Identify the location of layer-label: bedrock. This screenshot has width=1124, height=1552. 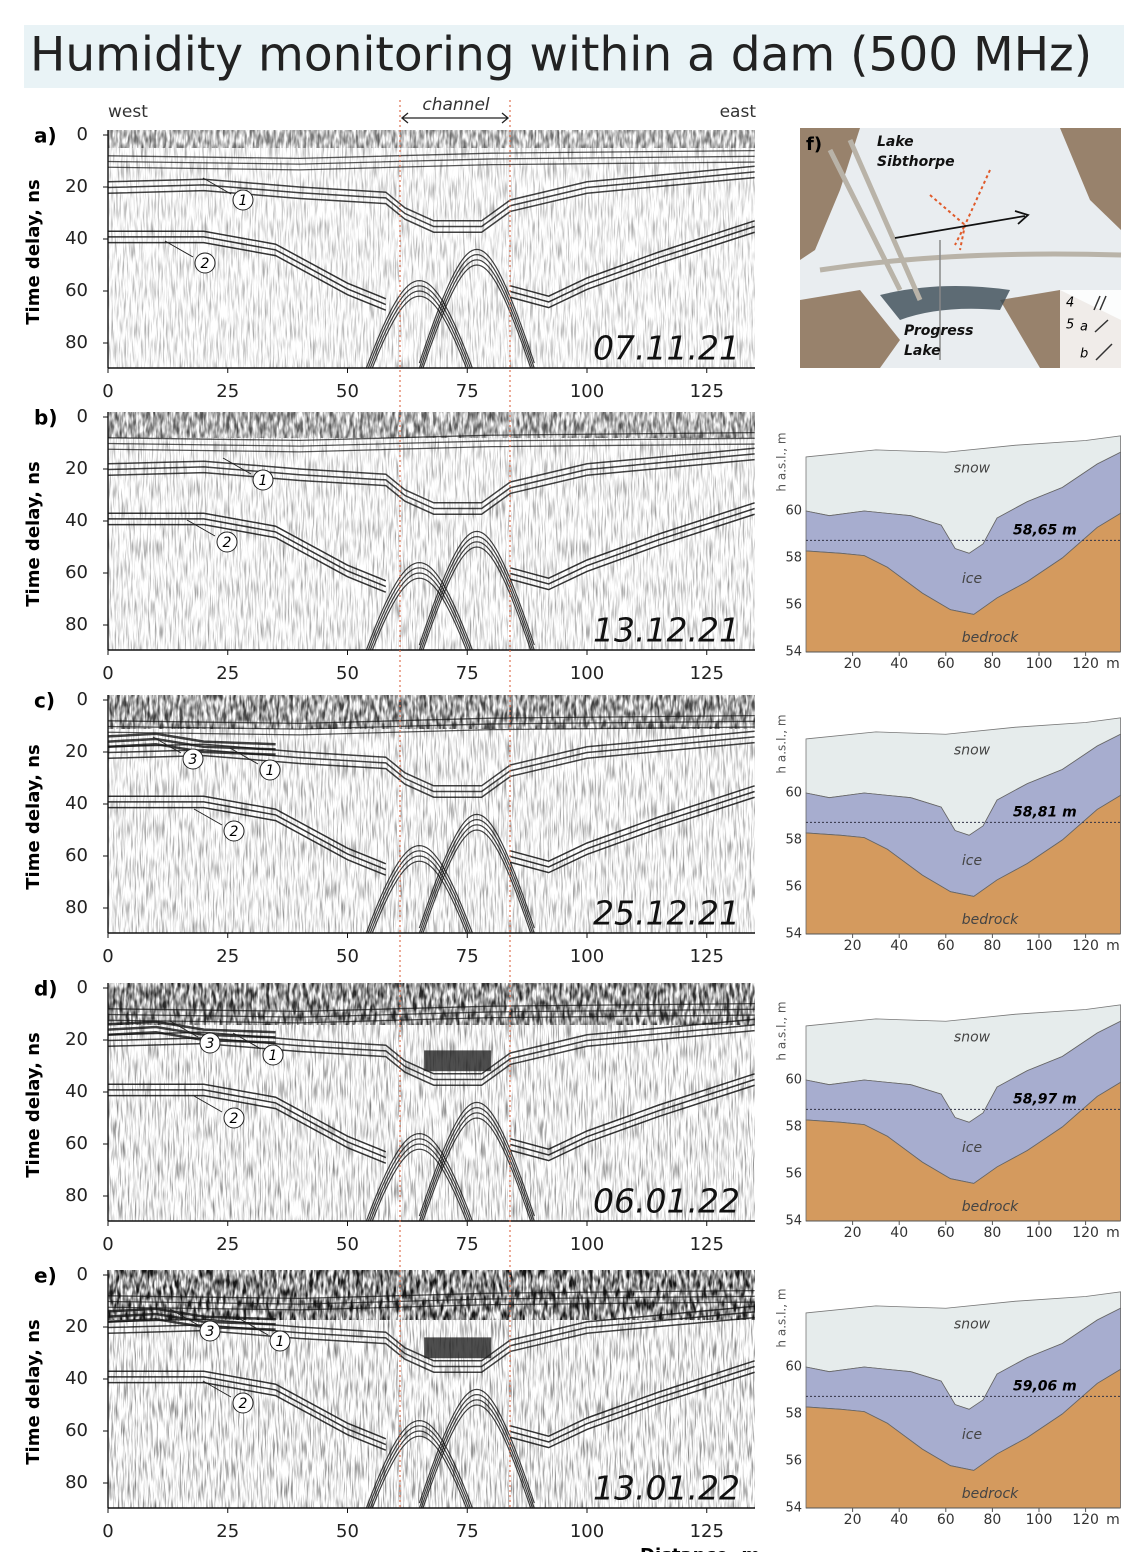
(990, 638).